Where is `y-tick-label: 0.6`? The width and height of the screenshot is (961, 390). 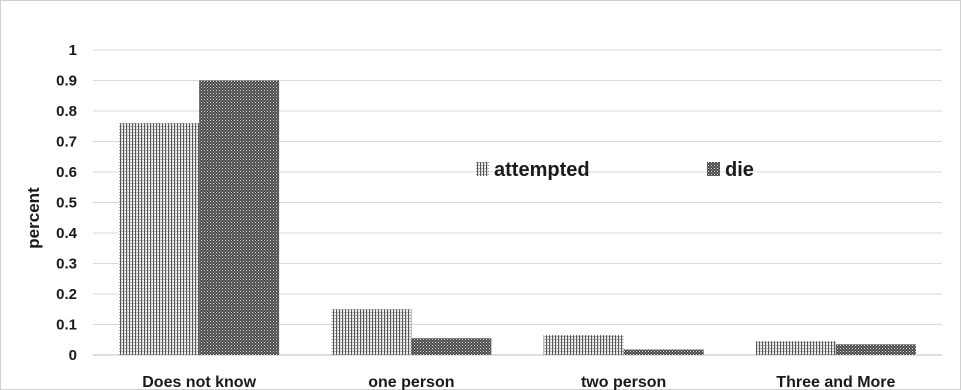
y-tick-label: 0.6 is located at coordinates (66, 172).